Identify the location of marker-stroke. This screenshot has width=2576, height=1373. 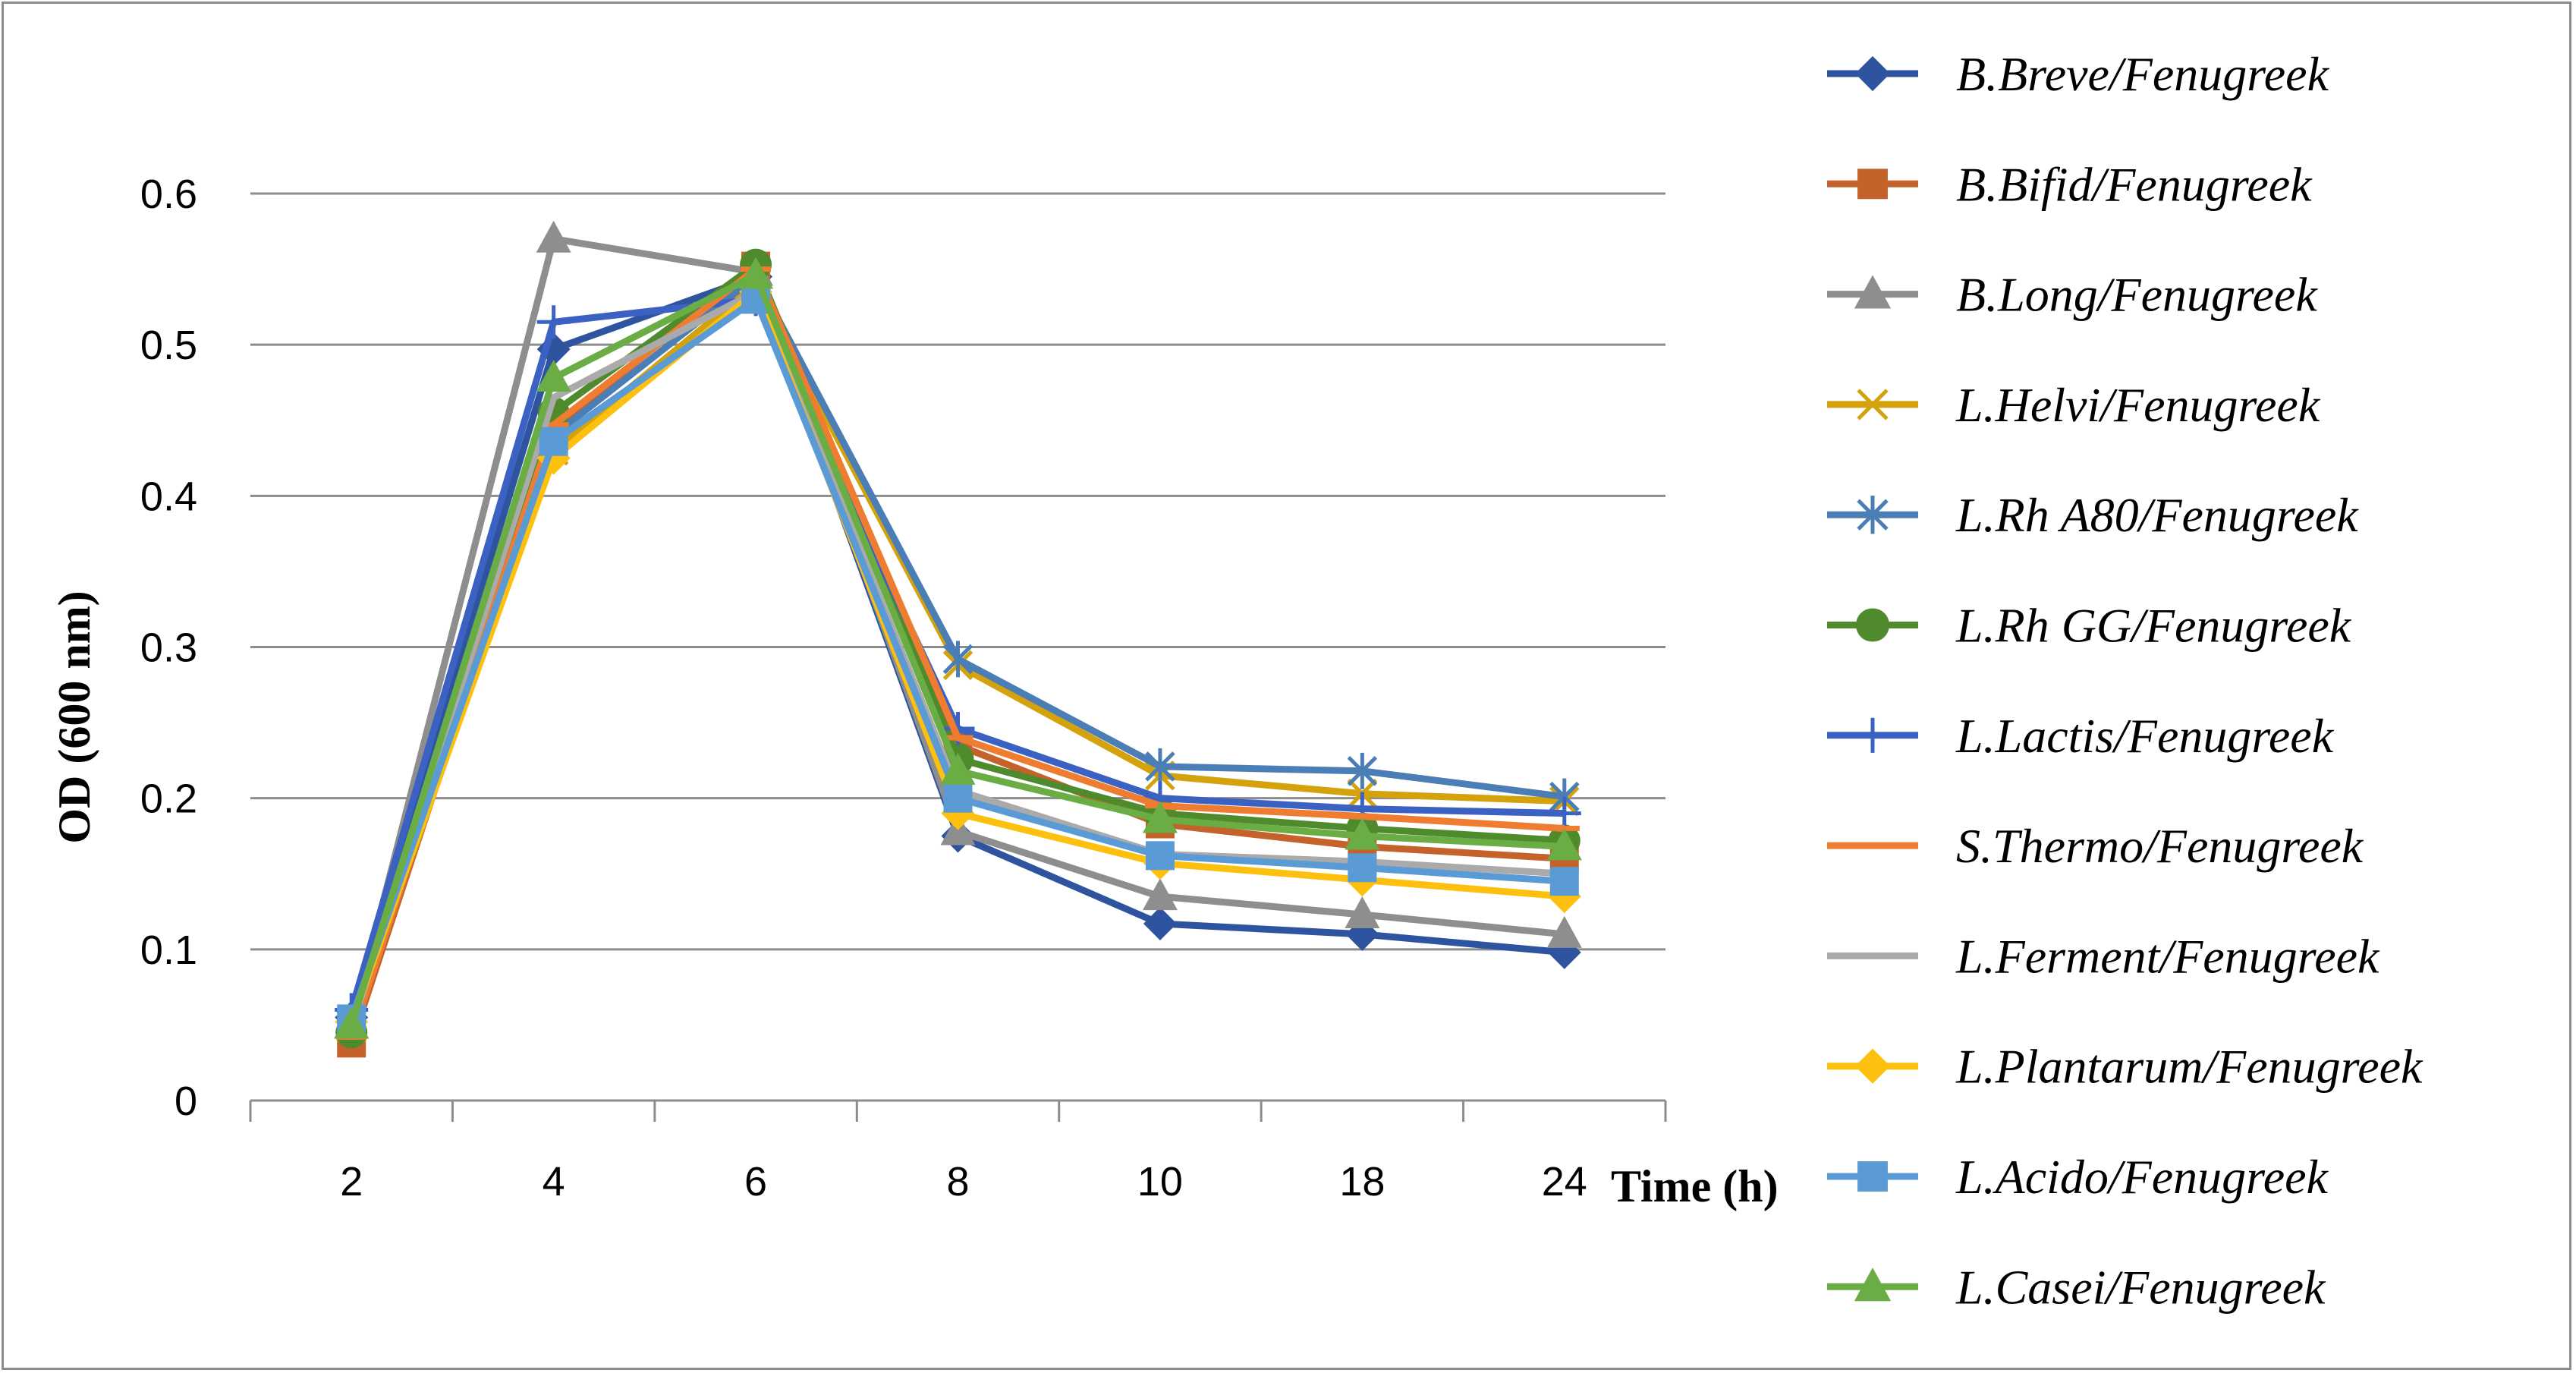
(1873, 404).